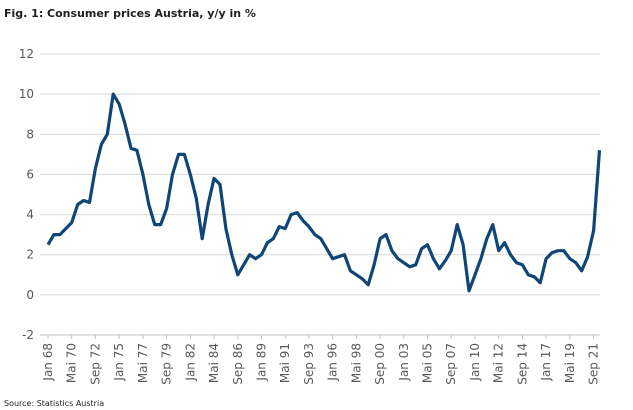 The image size is (633, 410). Describe the element at coordinates (499, 363) in the screenshot. I see `x-tick-label: Mai 12` at that location.